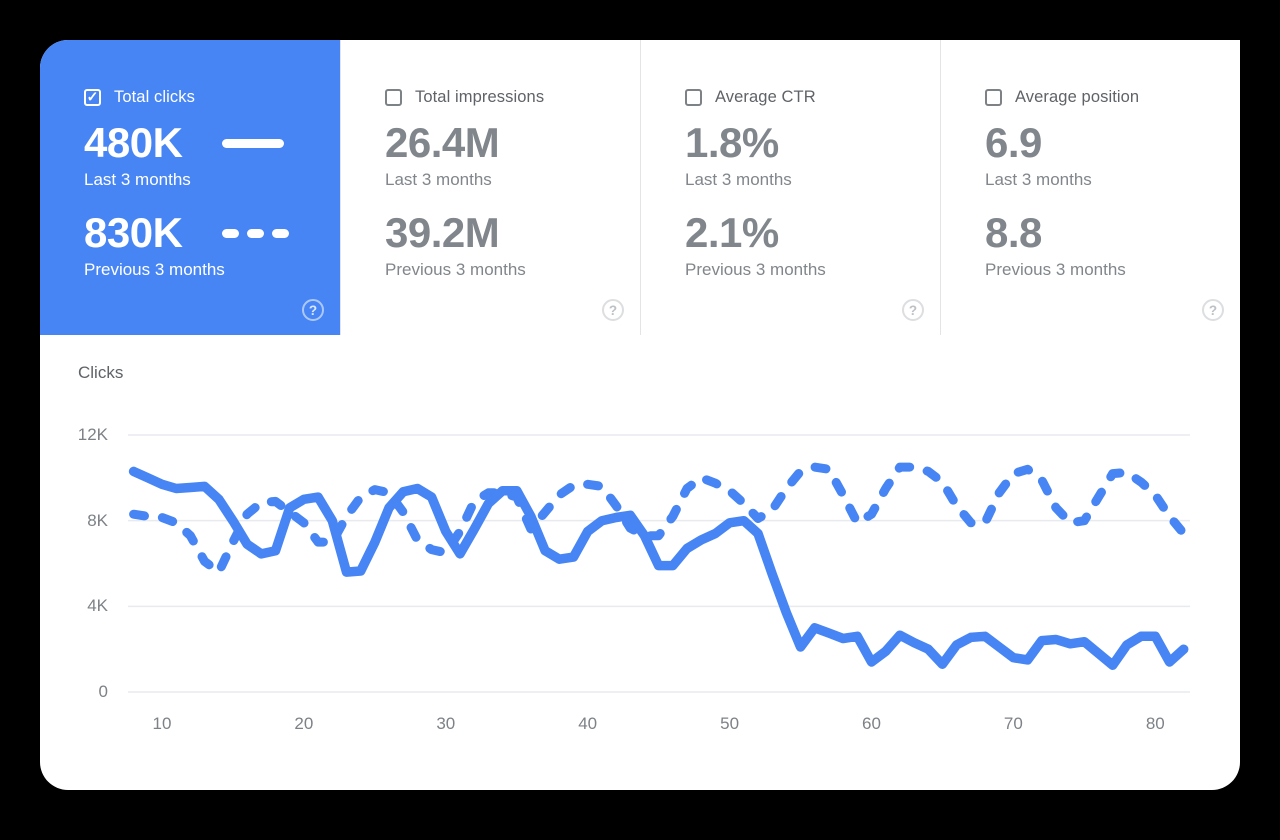  Describe the element at coordinates (993, 97) in the screenshot. I see `average-position-checkbox` at that location.